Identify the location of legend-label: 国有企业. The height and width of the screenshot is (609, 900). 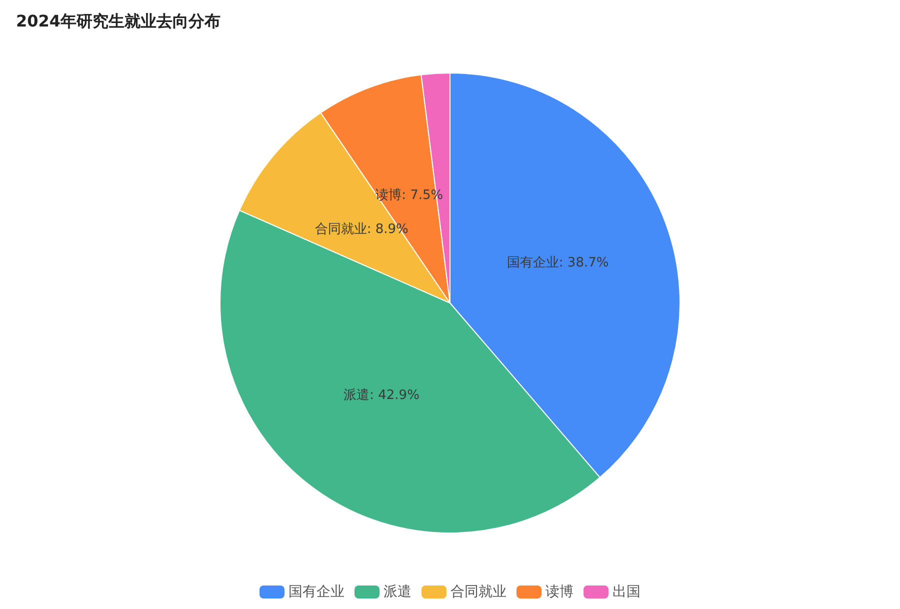
(316, 592).